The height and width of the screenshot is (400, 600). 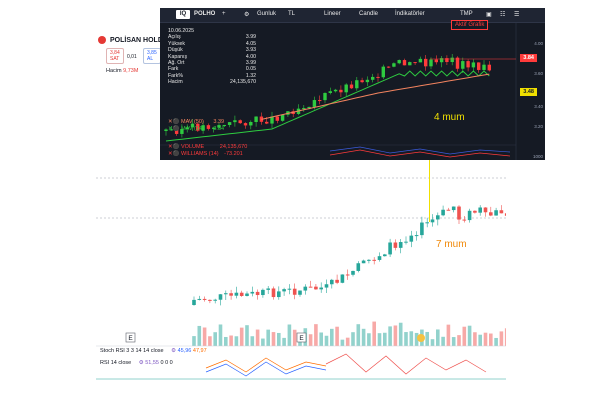 What do you see at coordinates (192, 122) in the screenshot?
I see `iq-mav50-label: MAV (50)` at bounding box center [192, 122].